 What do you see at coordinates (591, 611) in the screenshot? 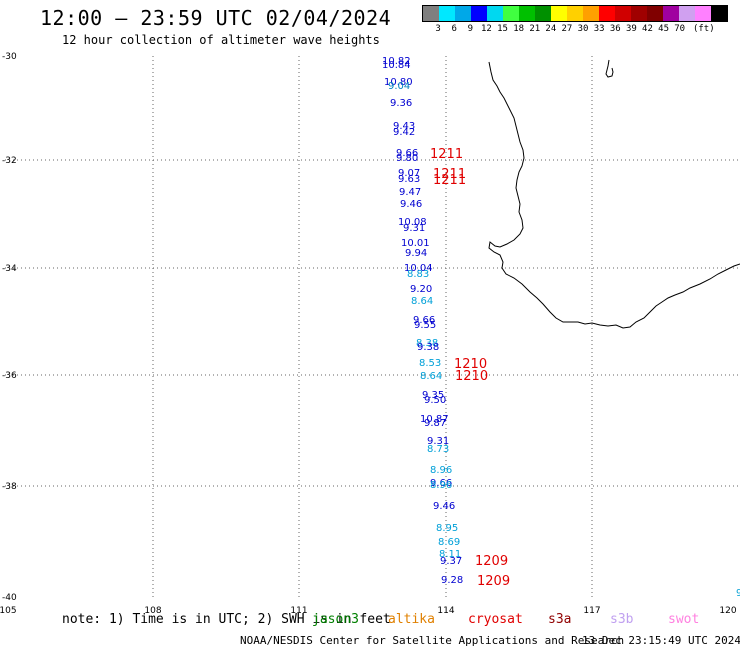
I see `longitude-tick-label: 117` at bounding box center [591, 611].